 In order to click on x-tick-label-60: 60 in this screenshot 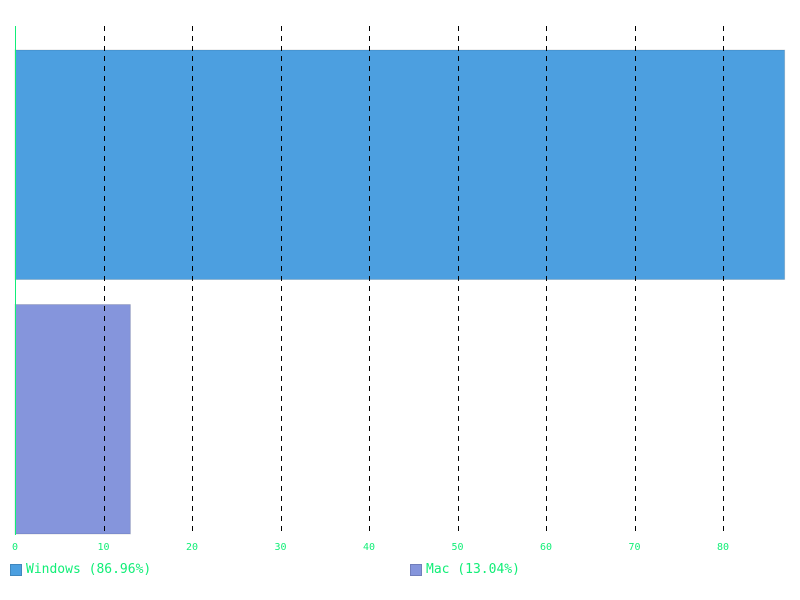, I will do `click(546, 547)`.